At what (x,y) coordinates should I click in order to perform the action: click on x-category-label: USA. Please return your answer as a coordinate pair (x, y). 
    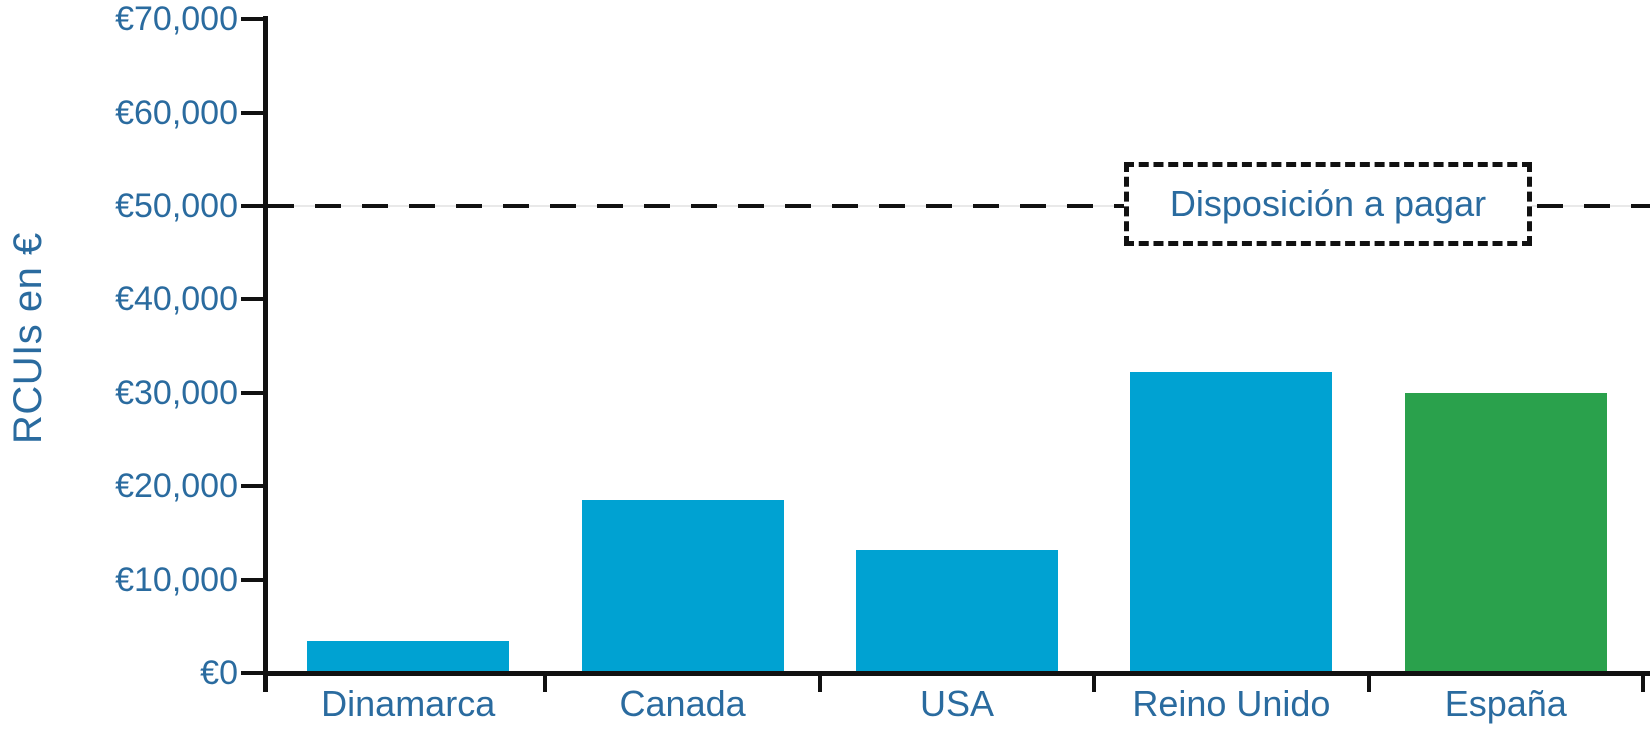
    Looking at the image, I should click on (957, 703).